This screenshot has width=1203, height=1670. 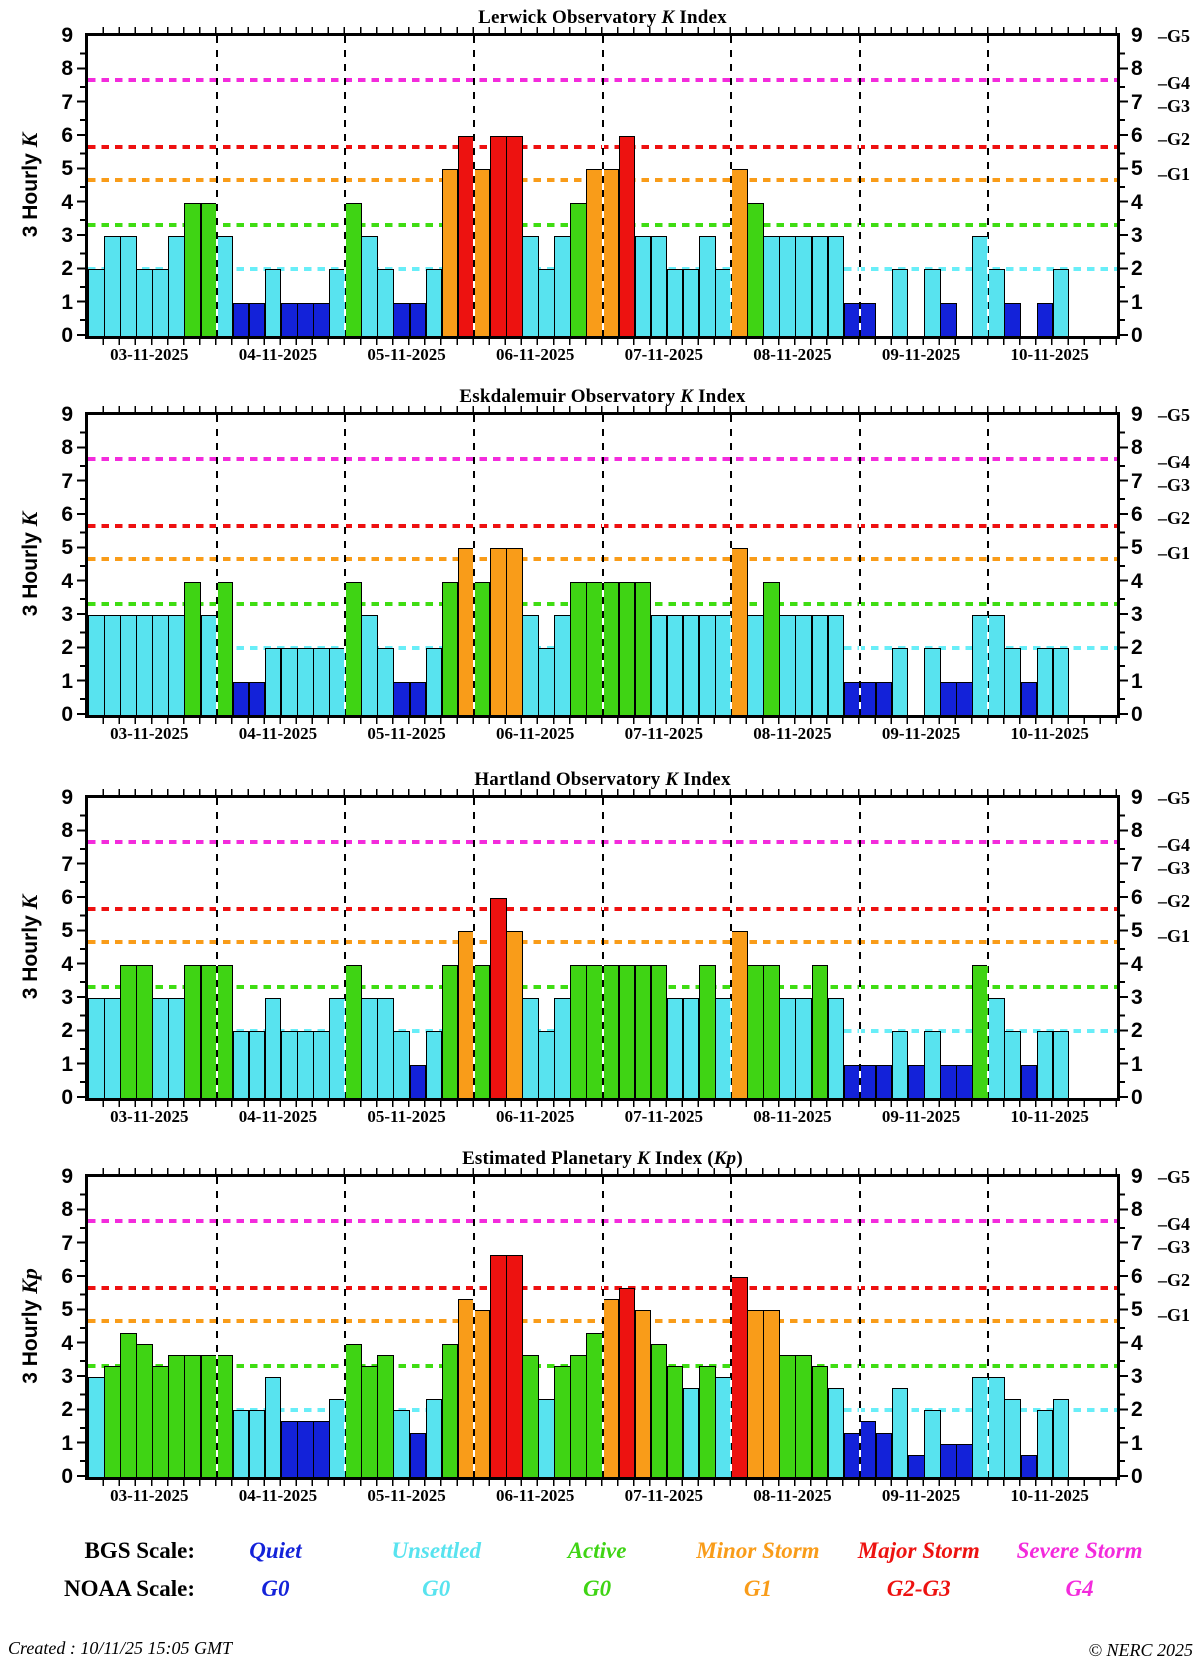 I want to click on x-date-label: 08-11-2025, so click(x=792, y=354).